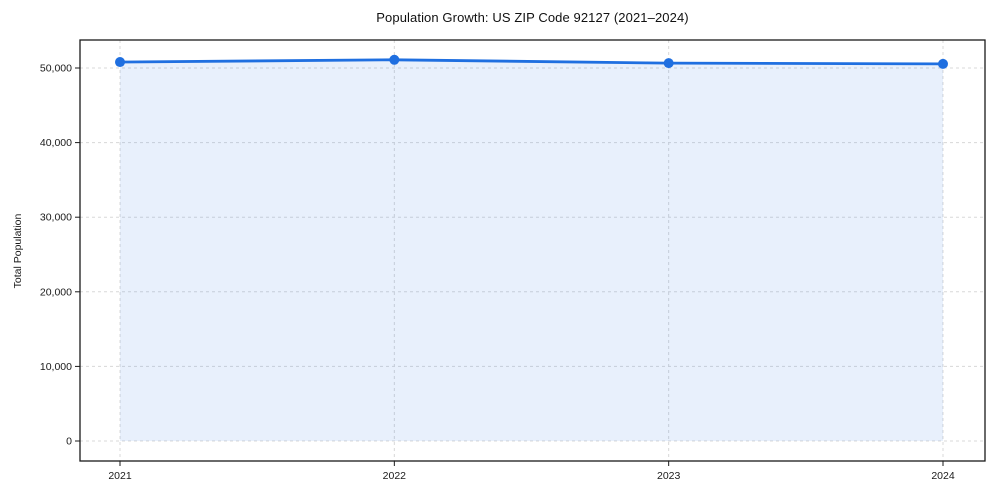  Describe the element at coordinates (56, 69) in the screenshot. I see `y-tick-label: 50,000` at that location.